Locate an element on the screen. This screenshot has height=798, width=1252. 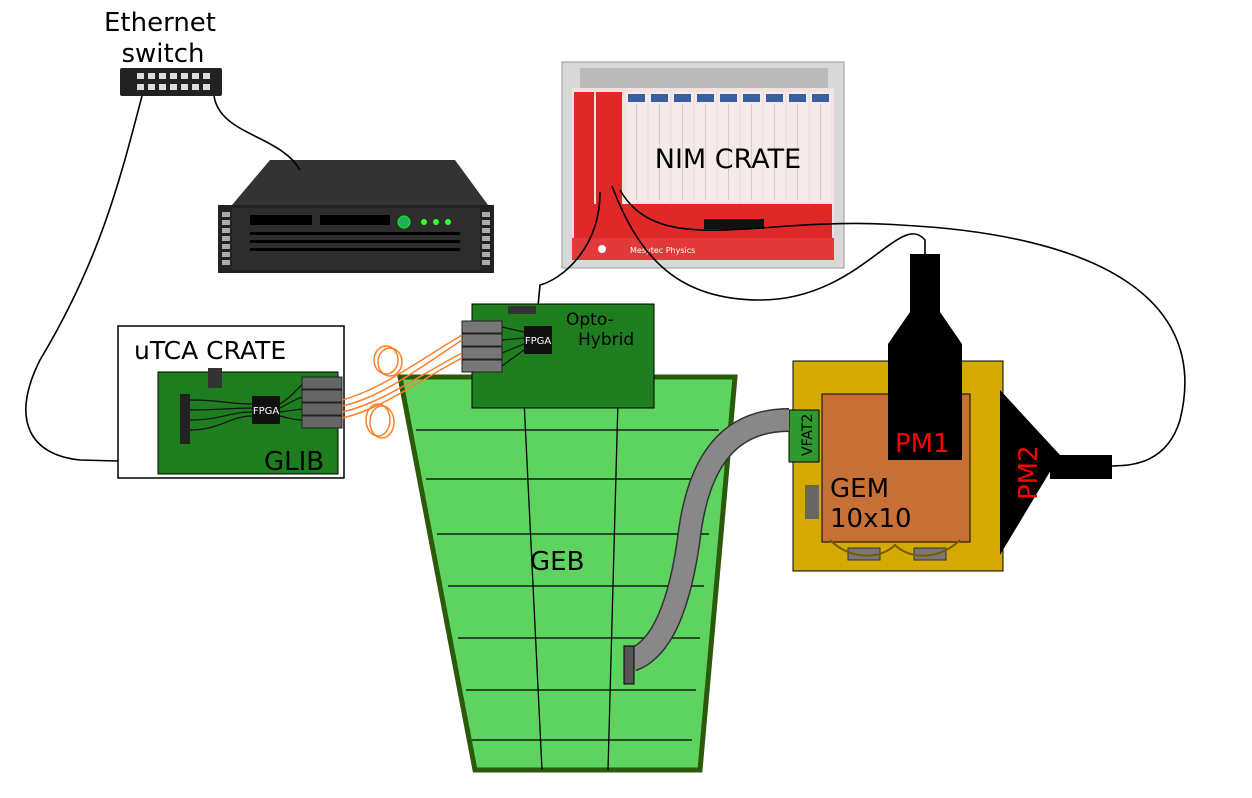
ethernet-switch-icon is located at coordinates (171, 82).